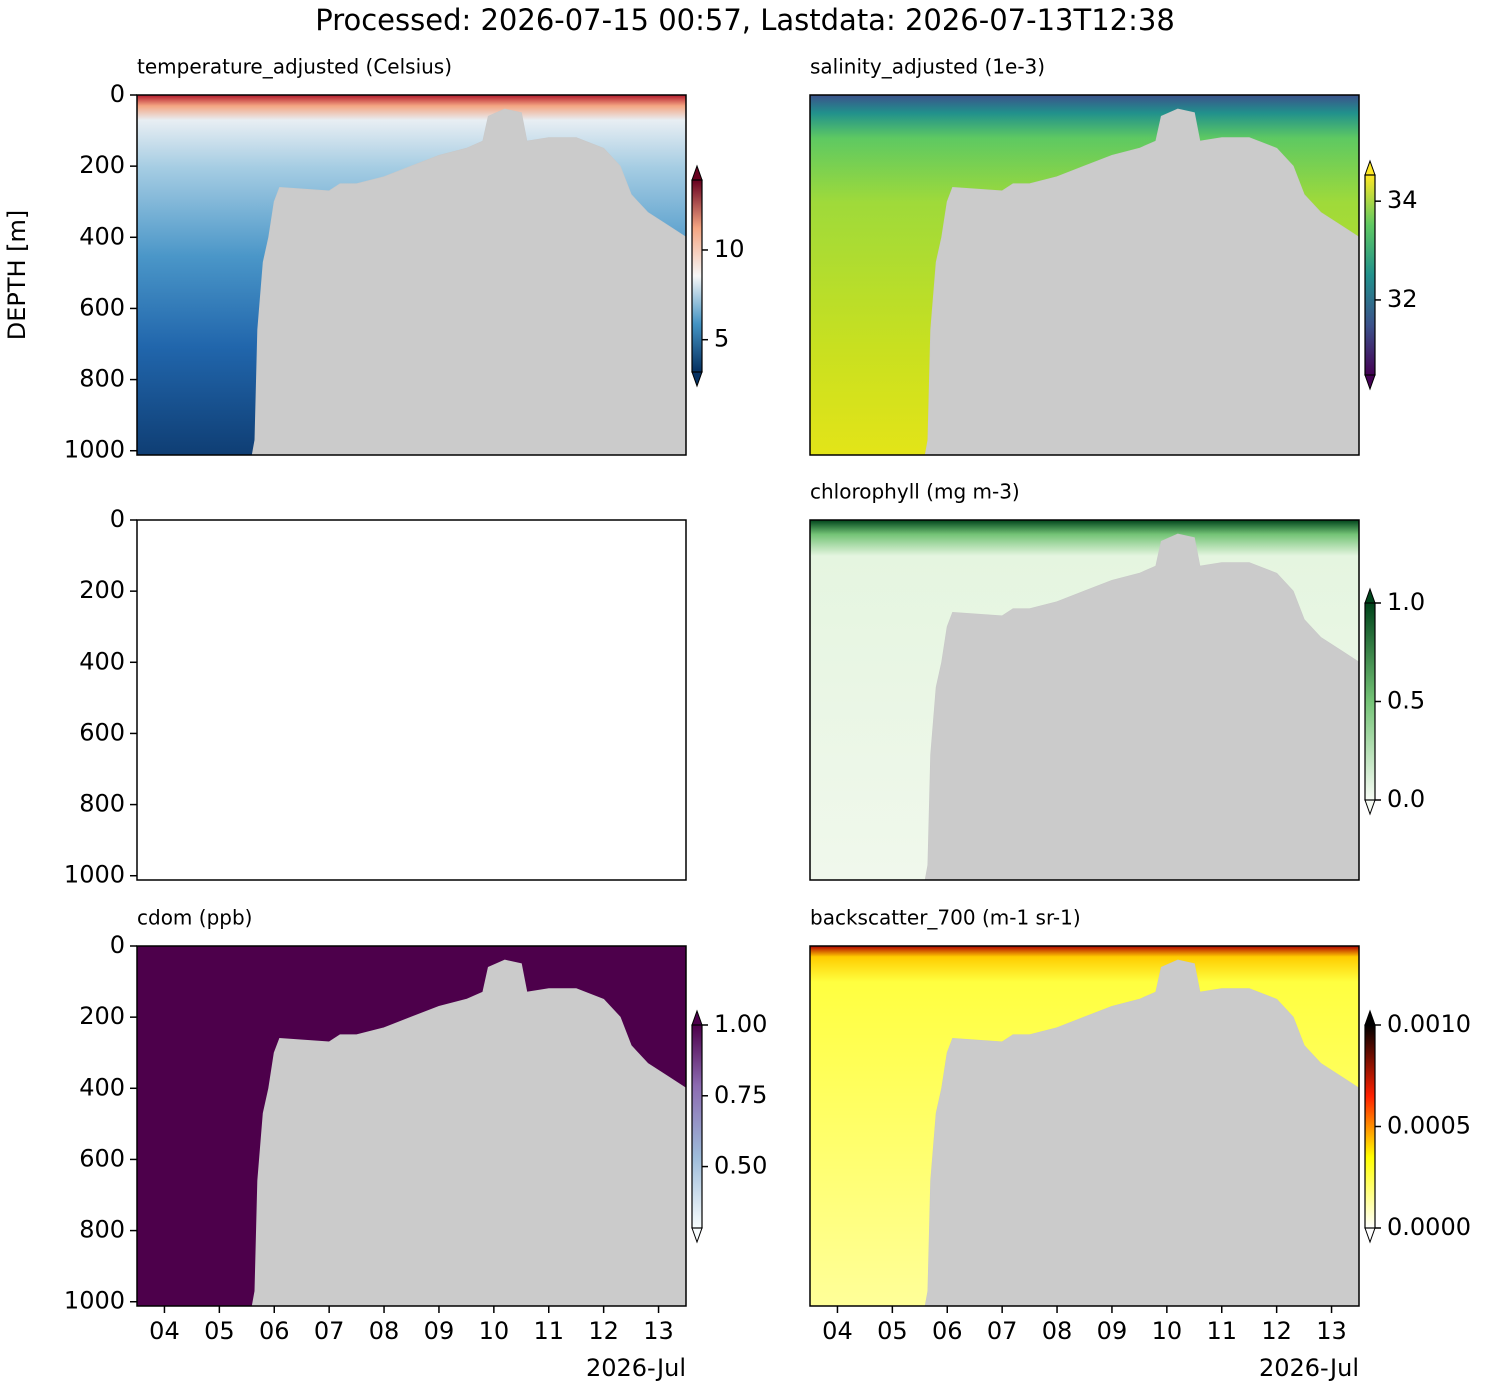 This screenshot has width=1500, height=1400. I want to click on data-bottom-line, so click(1085, 282).